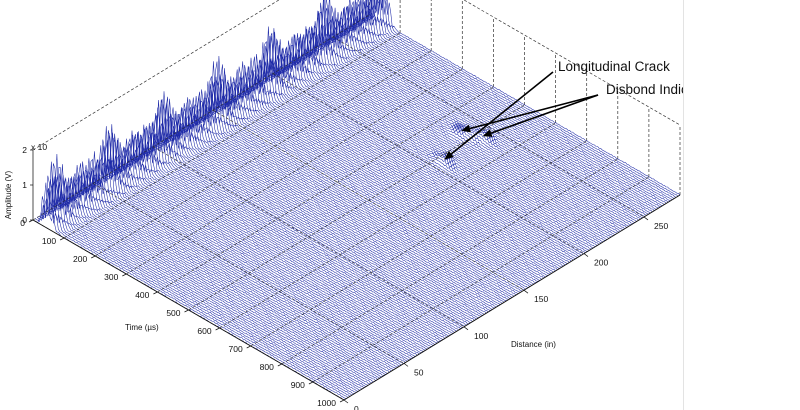  I want to click on box-top-edge, so click(156, 75).